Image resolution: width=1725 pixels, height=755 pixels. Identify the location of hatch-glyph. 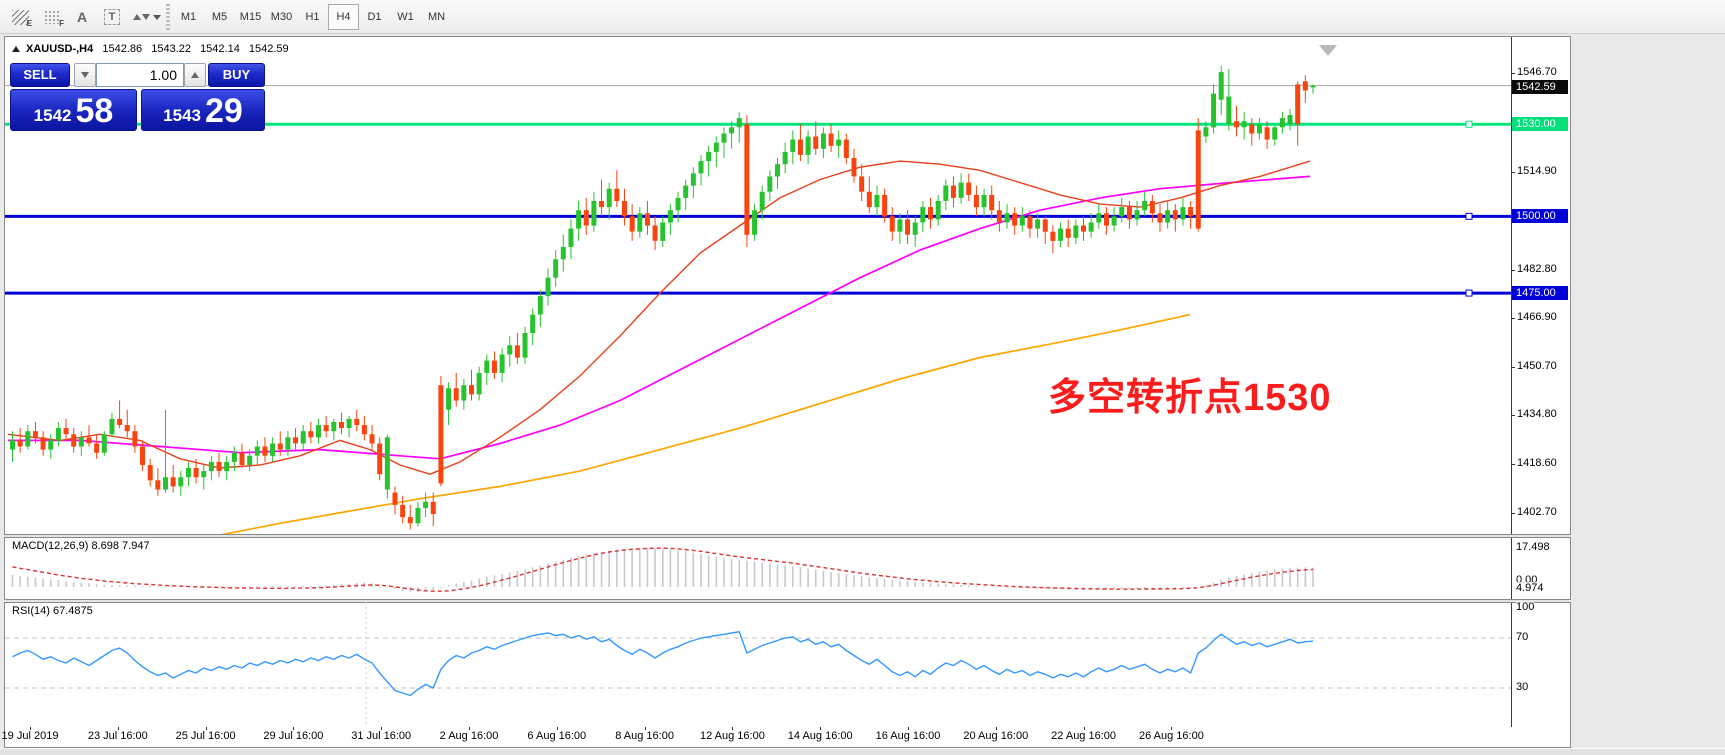
(20, 17).